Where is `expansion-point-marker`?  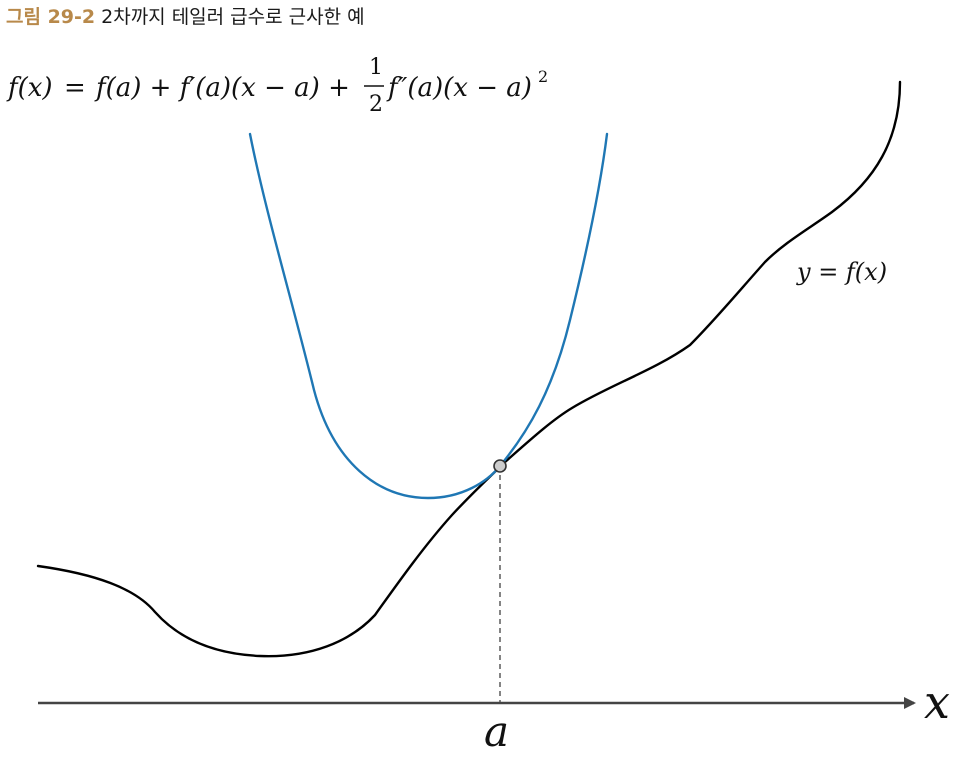
expansion-point-marker is located at coordinates (500, 466).